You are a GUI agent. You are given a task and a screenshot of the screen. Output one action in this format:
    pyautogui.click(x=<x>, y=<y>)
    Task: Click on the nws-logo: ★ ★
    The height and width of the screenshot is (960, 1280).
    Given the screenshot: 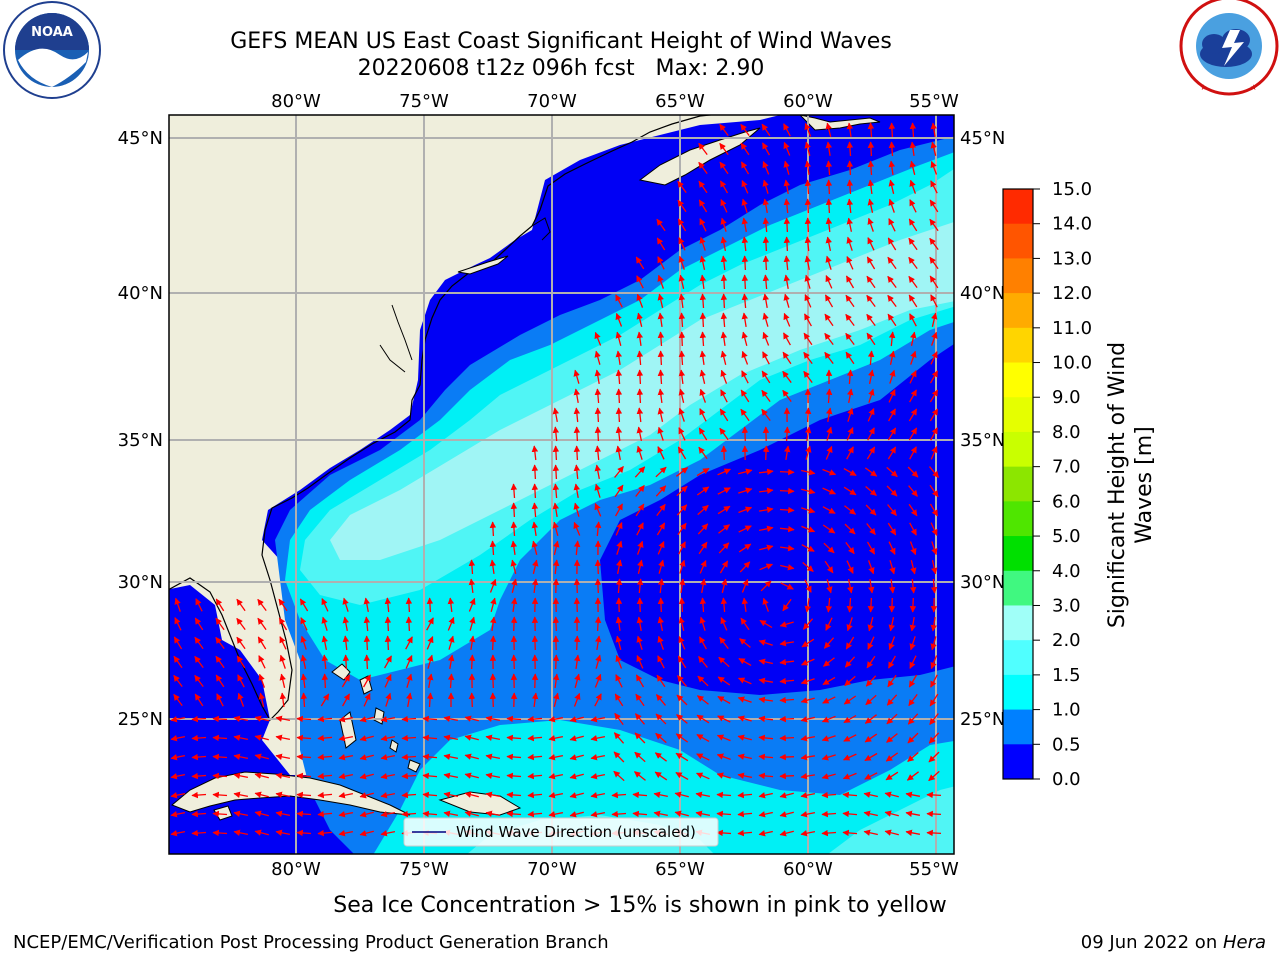 What is the action you would take?
    pyautogui.click(x=1229, y=48)
    